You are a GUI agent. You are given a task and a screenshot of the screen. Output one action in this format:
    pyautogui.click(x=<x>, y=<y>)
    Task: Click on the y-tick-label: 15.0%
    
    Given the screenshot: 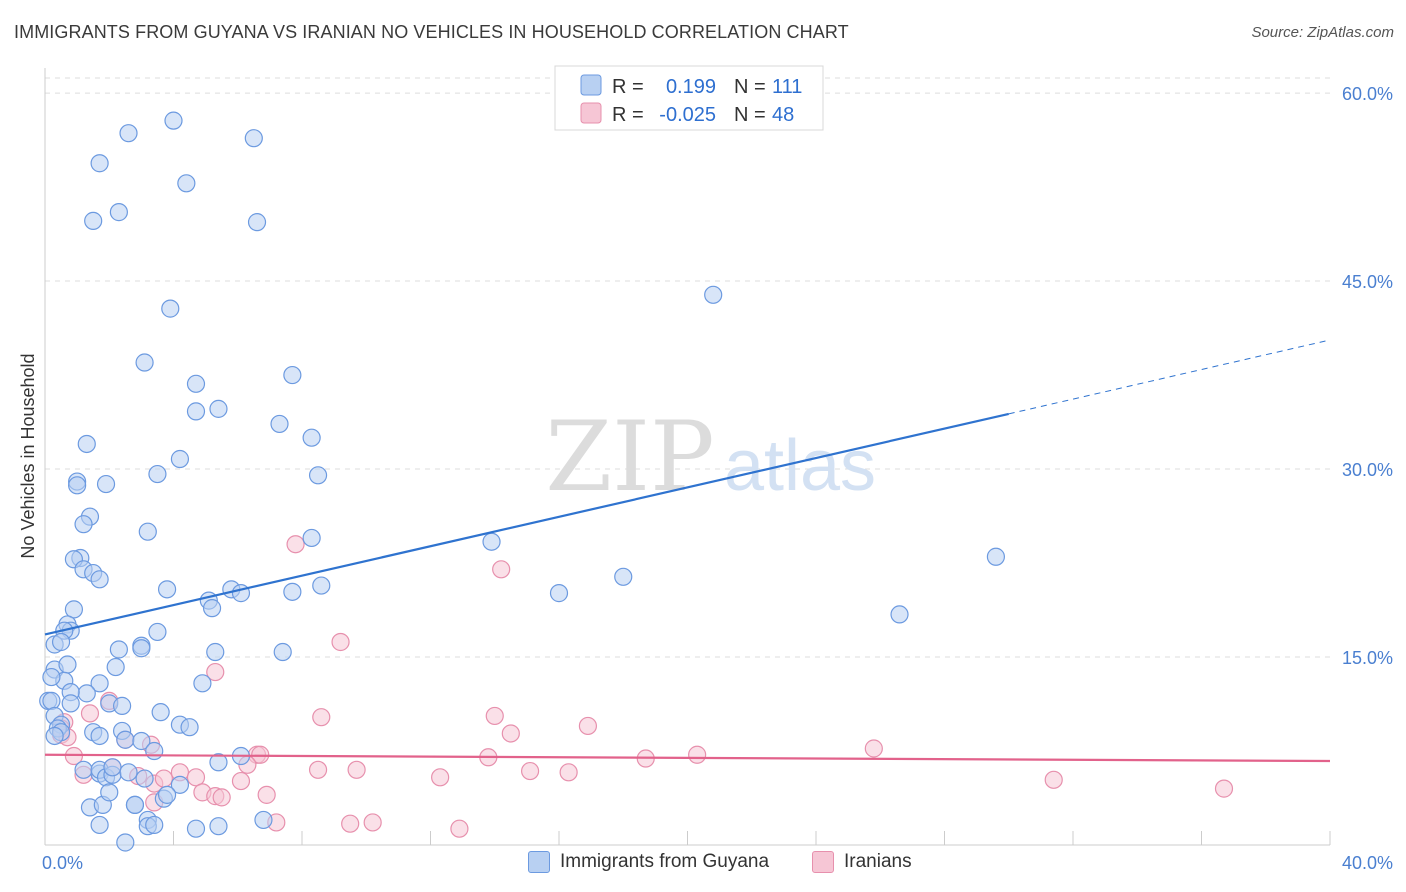 What is the action you would take?
    pyautogui.click(x=1367, y=658)
    